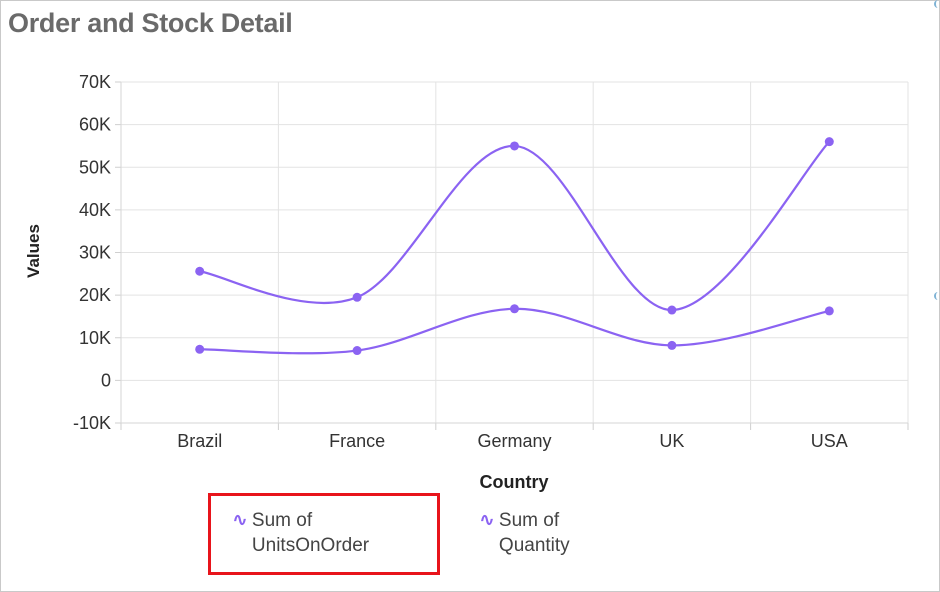  What do you see at coordinates (199, 441) in the screenshot?
I see `x-tick-label: Brazil` at bounding box center [199, 441].